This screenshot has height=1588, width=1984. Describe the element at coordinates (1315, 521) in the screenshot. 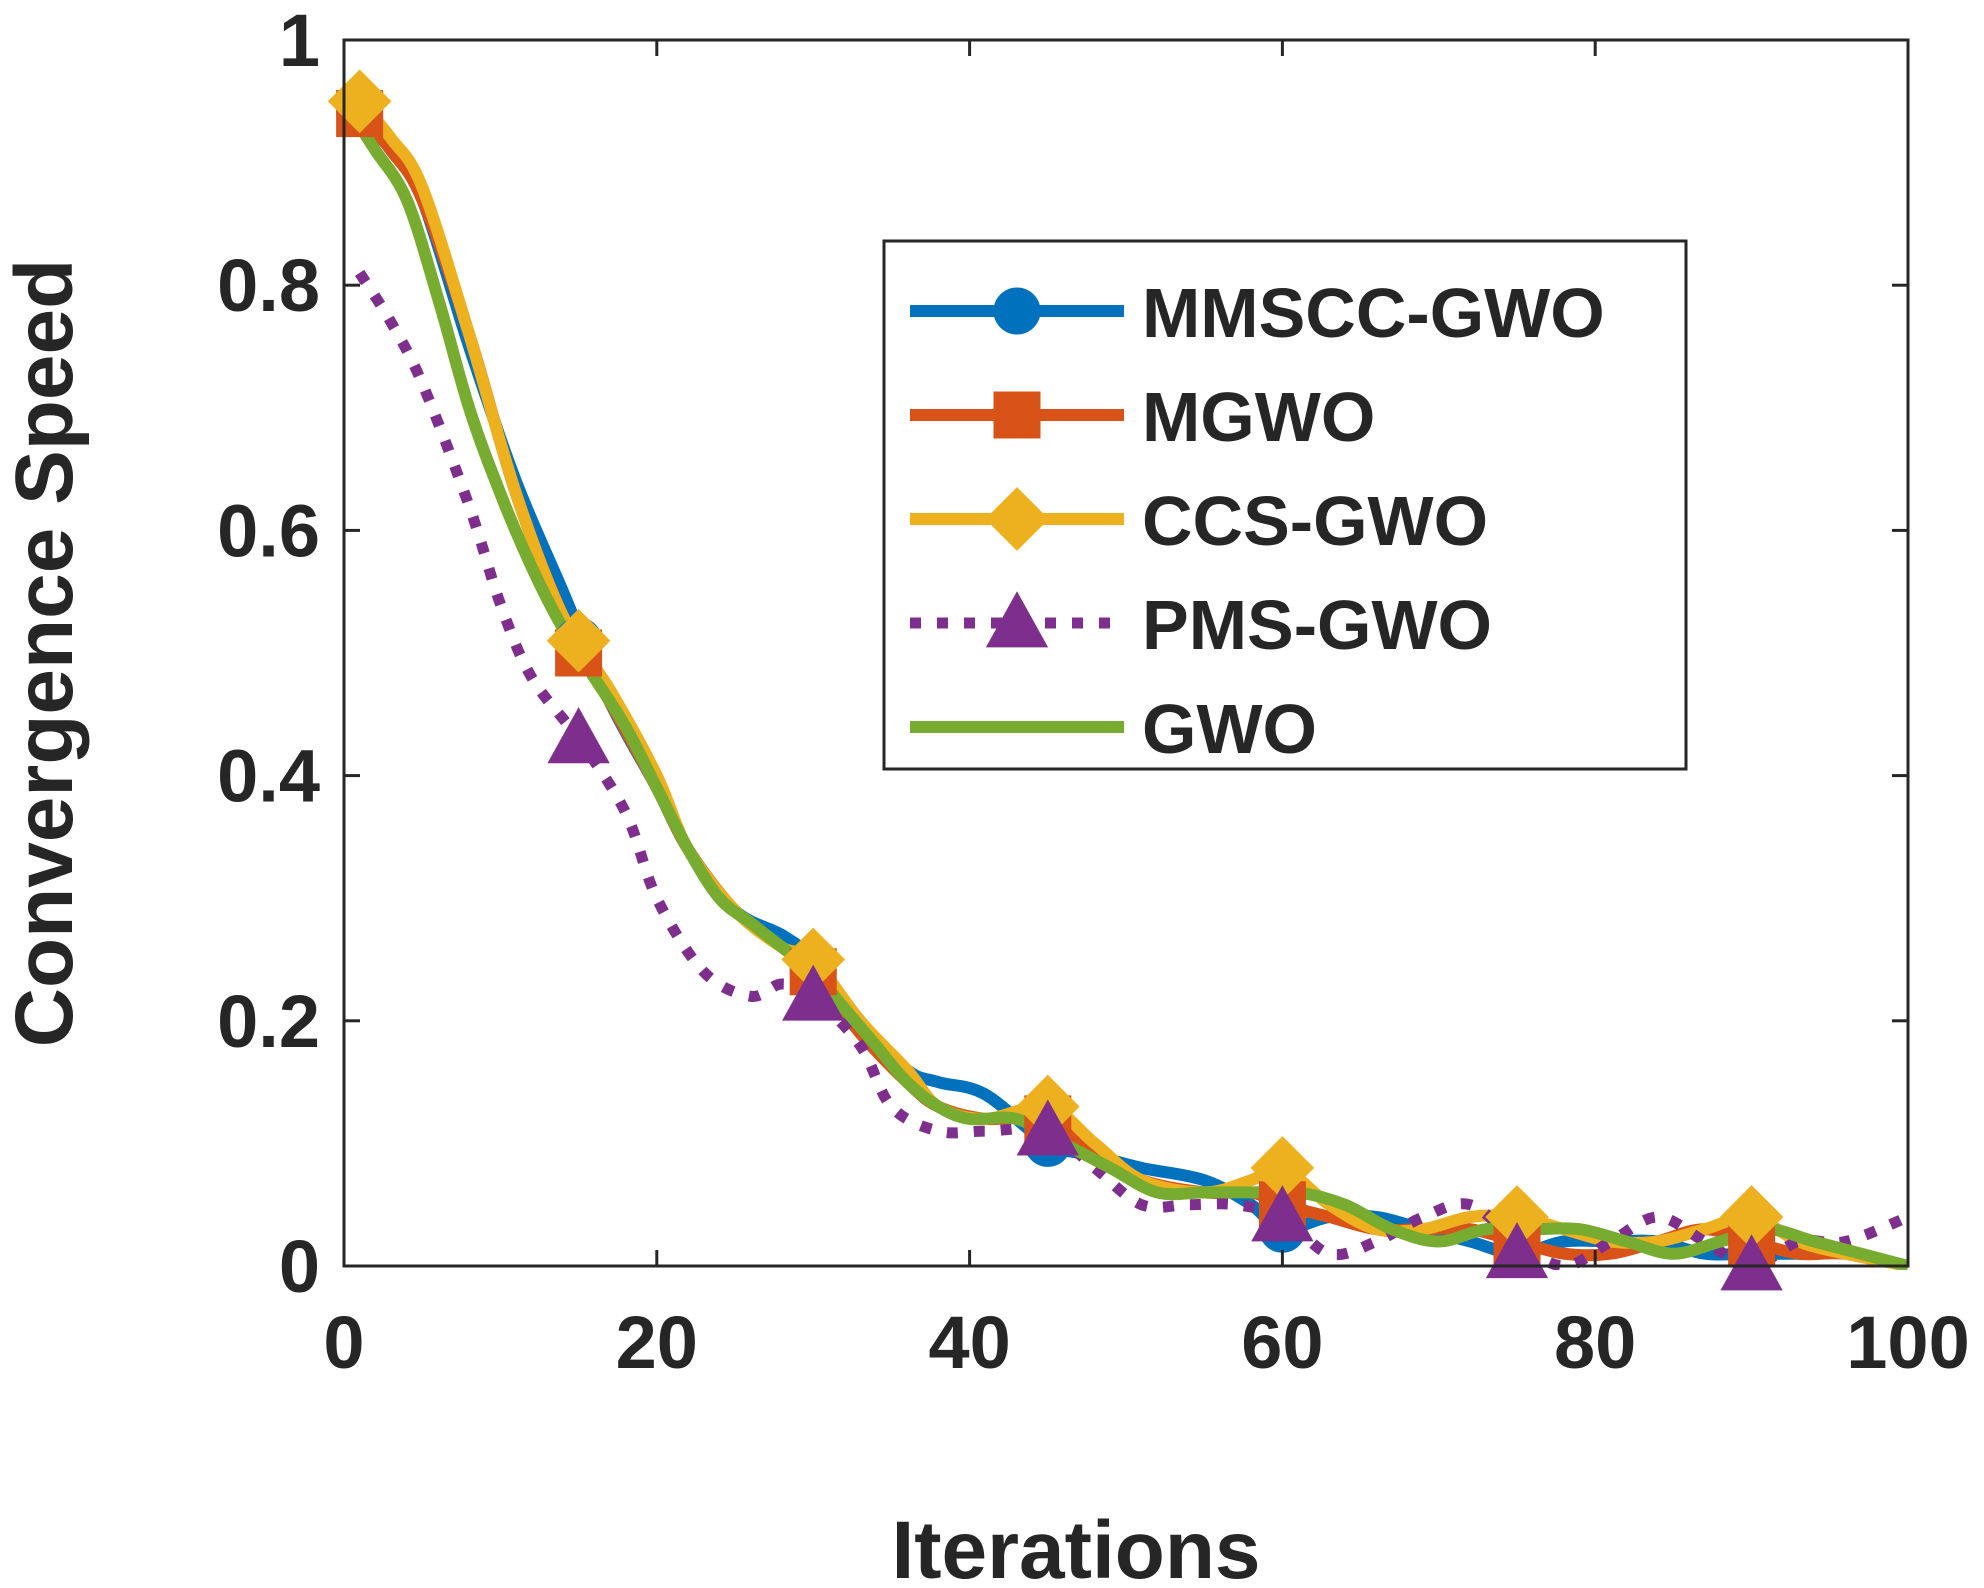

I see `legend-label: CCS-GWO` at that location.